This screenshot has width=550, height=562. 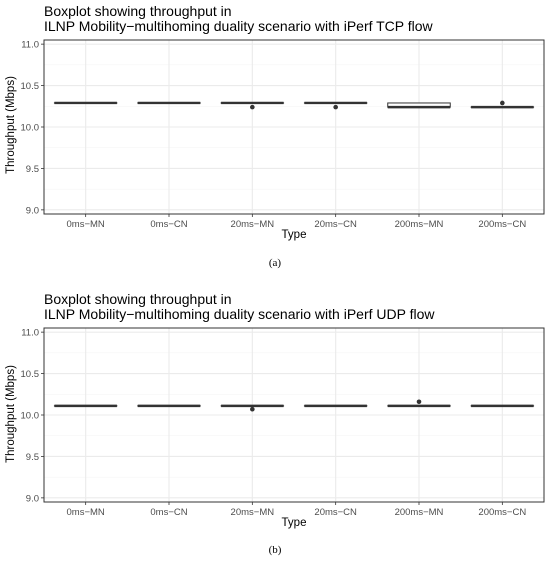 What do you see at coordinates (275, 550) in the screenshot?
I see `figure-caption: (b)` at bounding box center [275, 550].